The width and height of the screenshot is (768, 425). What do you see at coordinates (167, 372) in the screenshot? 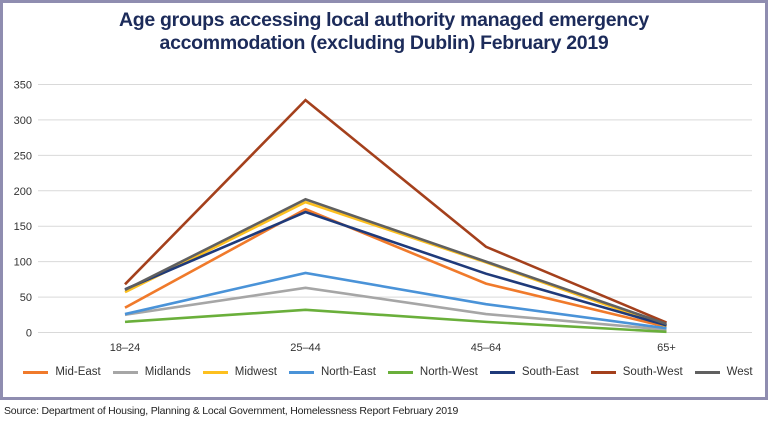
I see `legend-label: Midlands` at bounding box center [167, 372].